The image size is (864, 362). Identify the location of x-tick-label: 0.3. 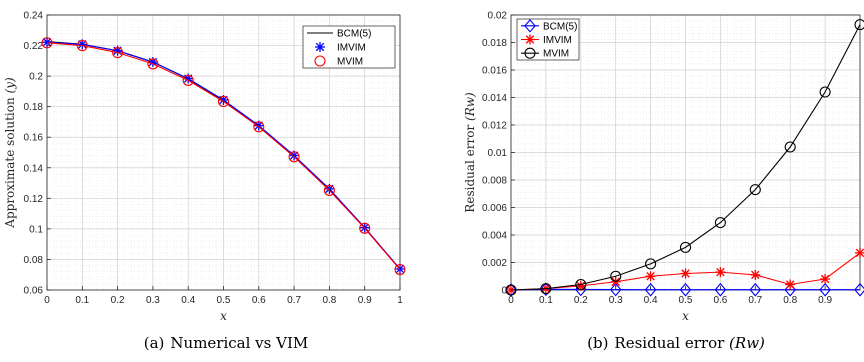
(616, 300).